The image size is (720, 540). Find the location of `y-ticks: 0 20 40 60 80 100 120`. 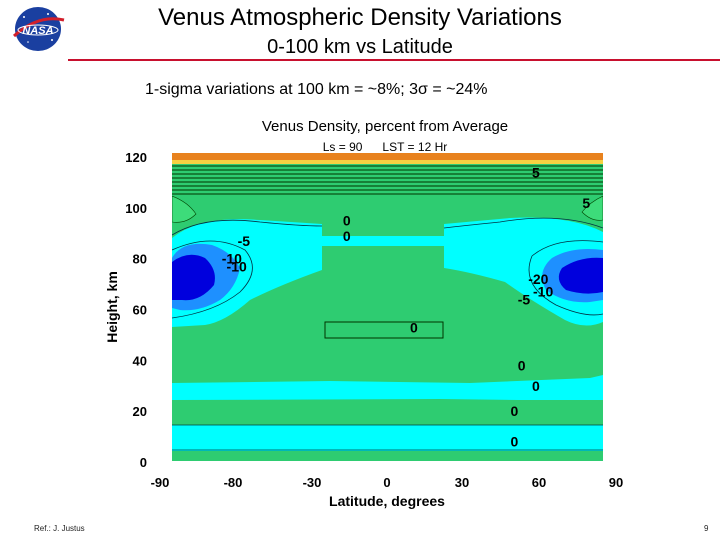

y-ticks: 0 20 40 60 80 100 120 is located at coordinates (136, 310).